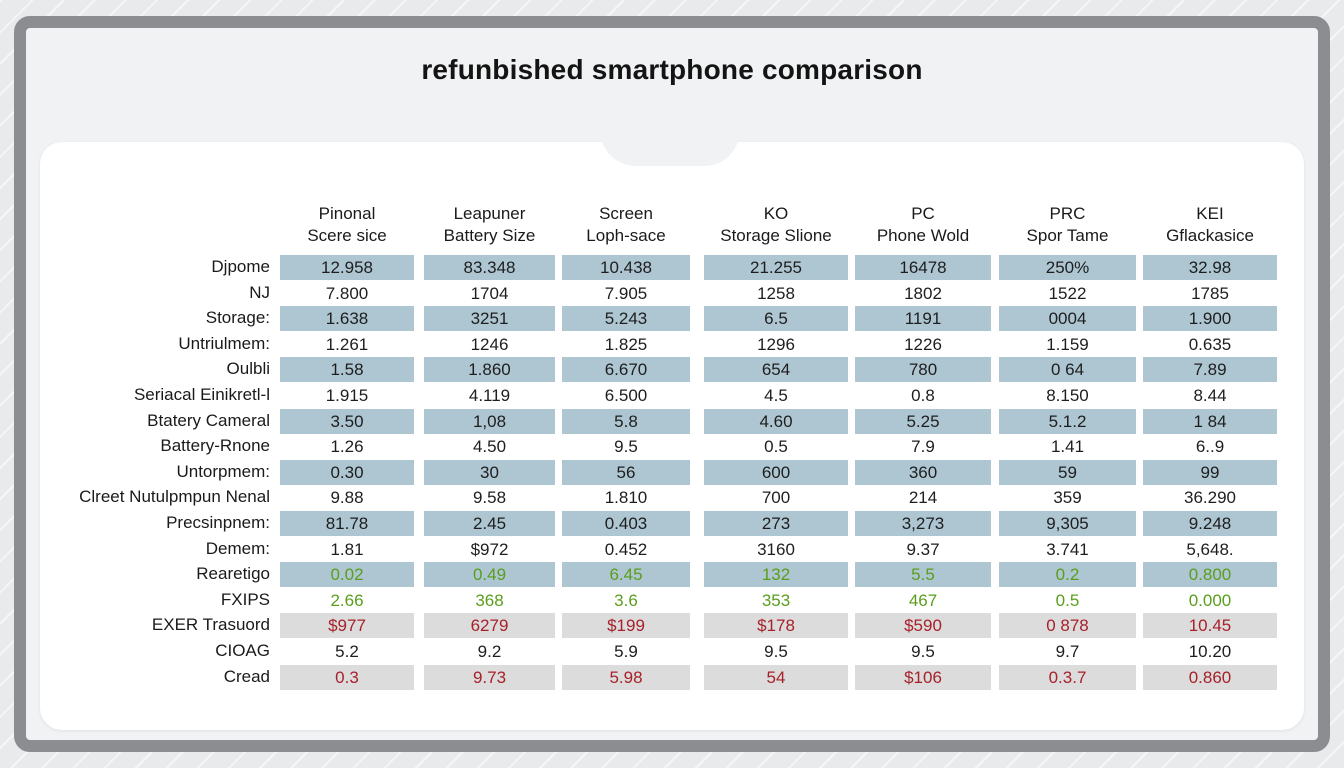 The width and height of the screenshot is (1344, 768). I want to click on table-cell: 273, so click(776, 523).